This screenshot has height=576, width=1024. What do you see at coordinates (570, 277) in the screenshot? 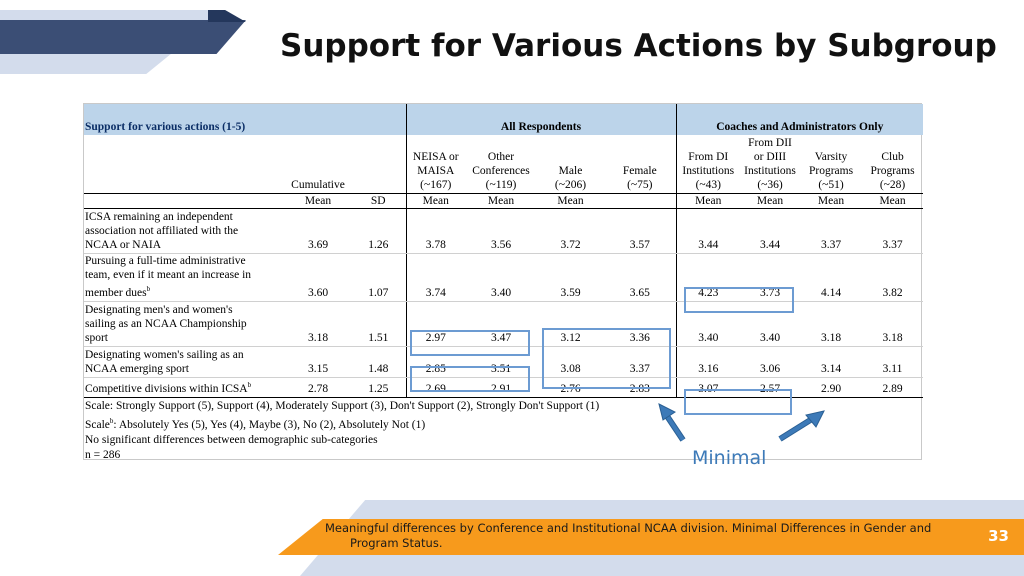
I see `table-cell: 3.59` at bounding box center [570, 277].